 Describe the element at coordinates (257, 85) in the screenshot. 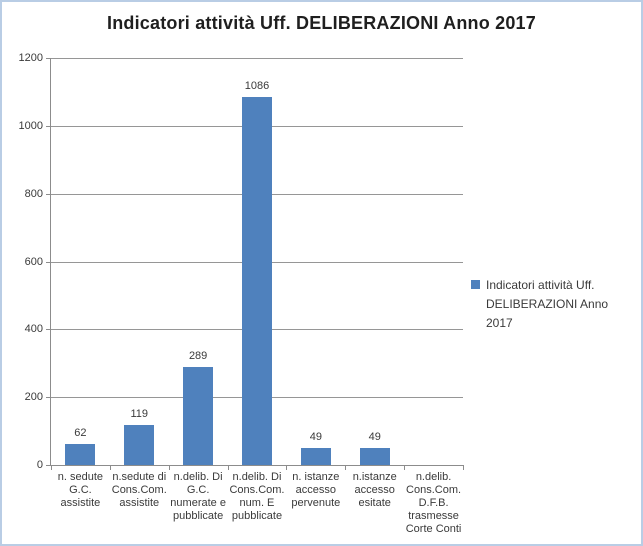

I see `bar-value-label: 1086` at that location.